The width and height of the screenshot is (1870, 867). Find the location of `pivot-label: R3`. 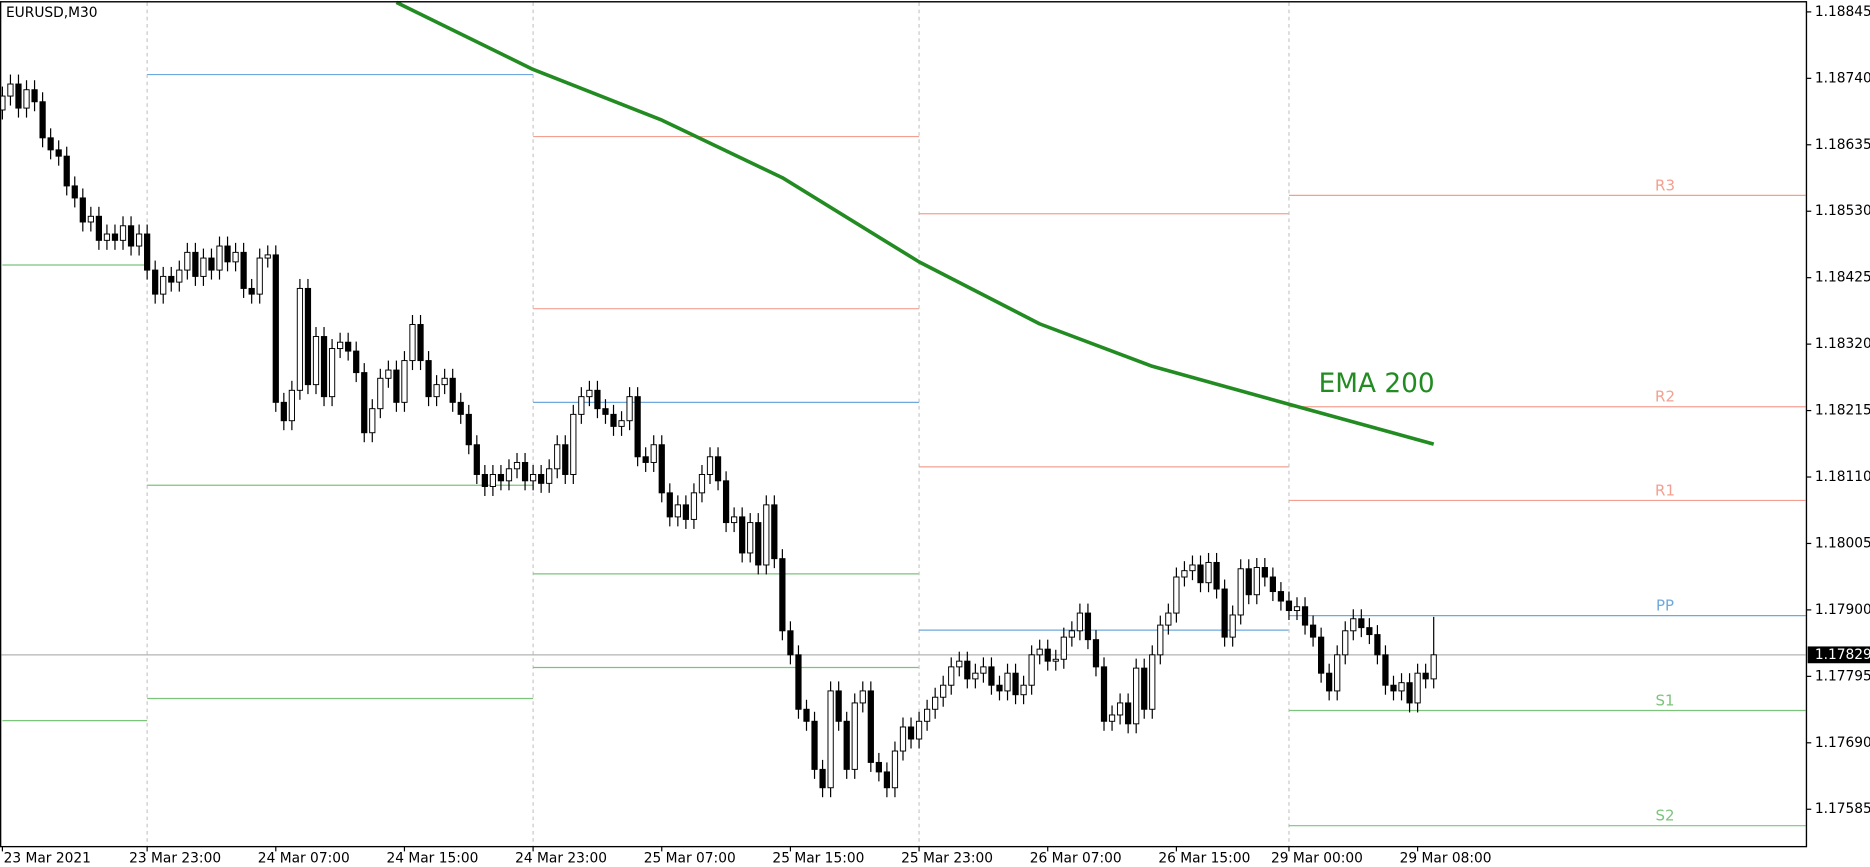

pivot-label: R3 is located at coordinates (1665, 185).